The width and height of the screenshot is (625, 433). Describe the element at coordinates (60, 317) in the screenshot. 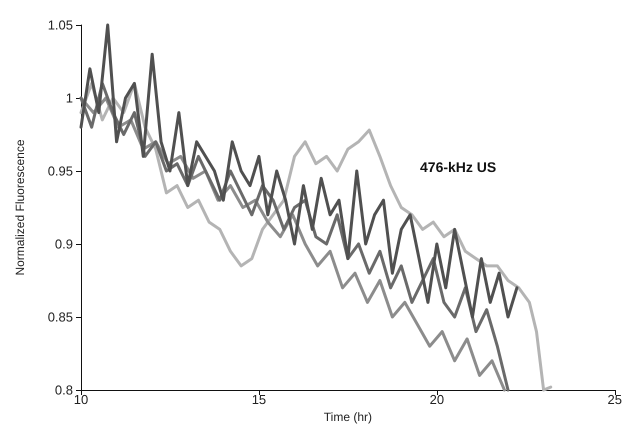

I see `y-tick-label: 0.85` at that location.